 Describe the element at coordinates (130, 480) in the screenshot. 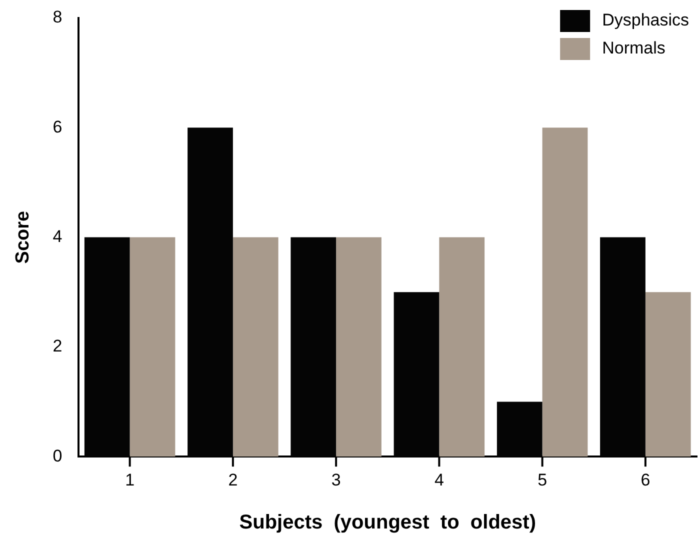

I see `x-tick-label: 1` at that location.